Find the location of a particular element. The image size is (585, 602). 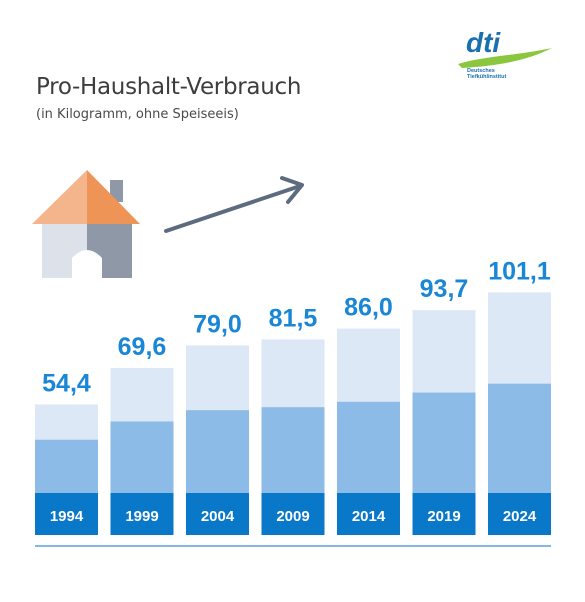

bar-segment-bottom-2009 is located at coordinates (293, 514).